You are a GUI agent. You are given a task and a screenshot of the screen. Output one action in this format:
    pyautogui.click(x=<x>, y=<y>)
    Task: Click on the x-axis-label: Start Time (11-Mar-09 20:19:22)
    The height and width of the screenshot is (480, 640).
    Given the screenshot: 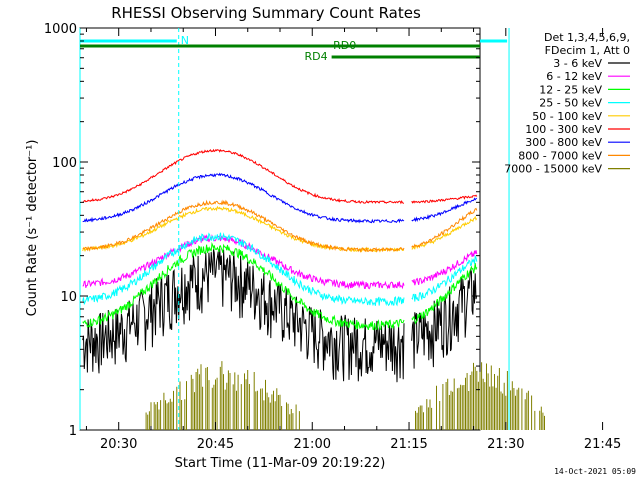 What is the action you would take?
    pyautogui.click(x=280, y=463)
    